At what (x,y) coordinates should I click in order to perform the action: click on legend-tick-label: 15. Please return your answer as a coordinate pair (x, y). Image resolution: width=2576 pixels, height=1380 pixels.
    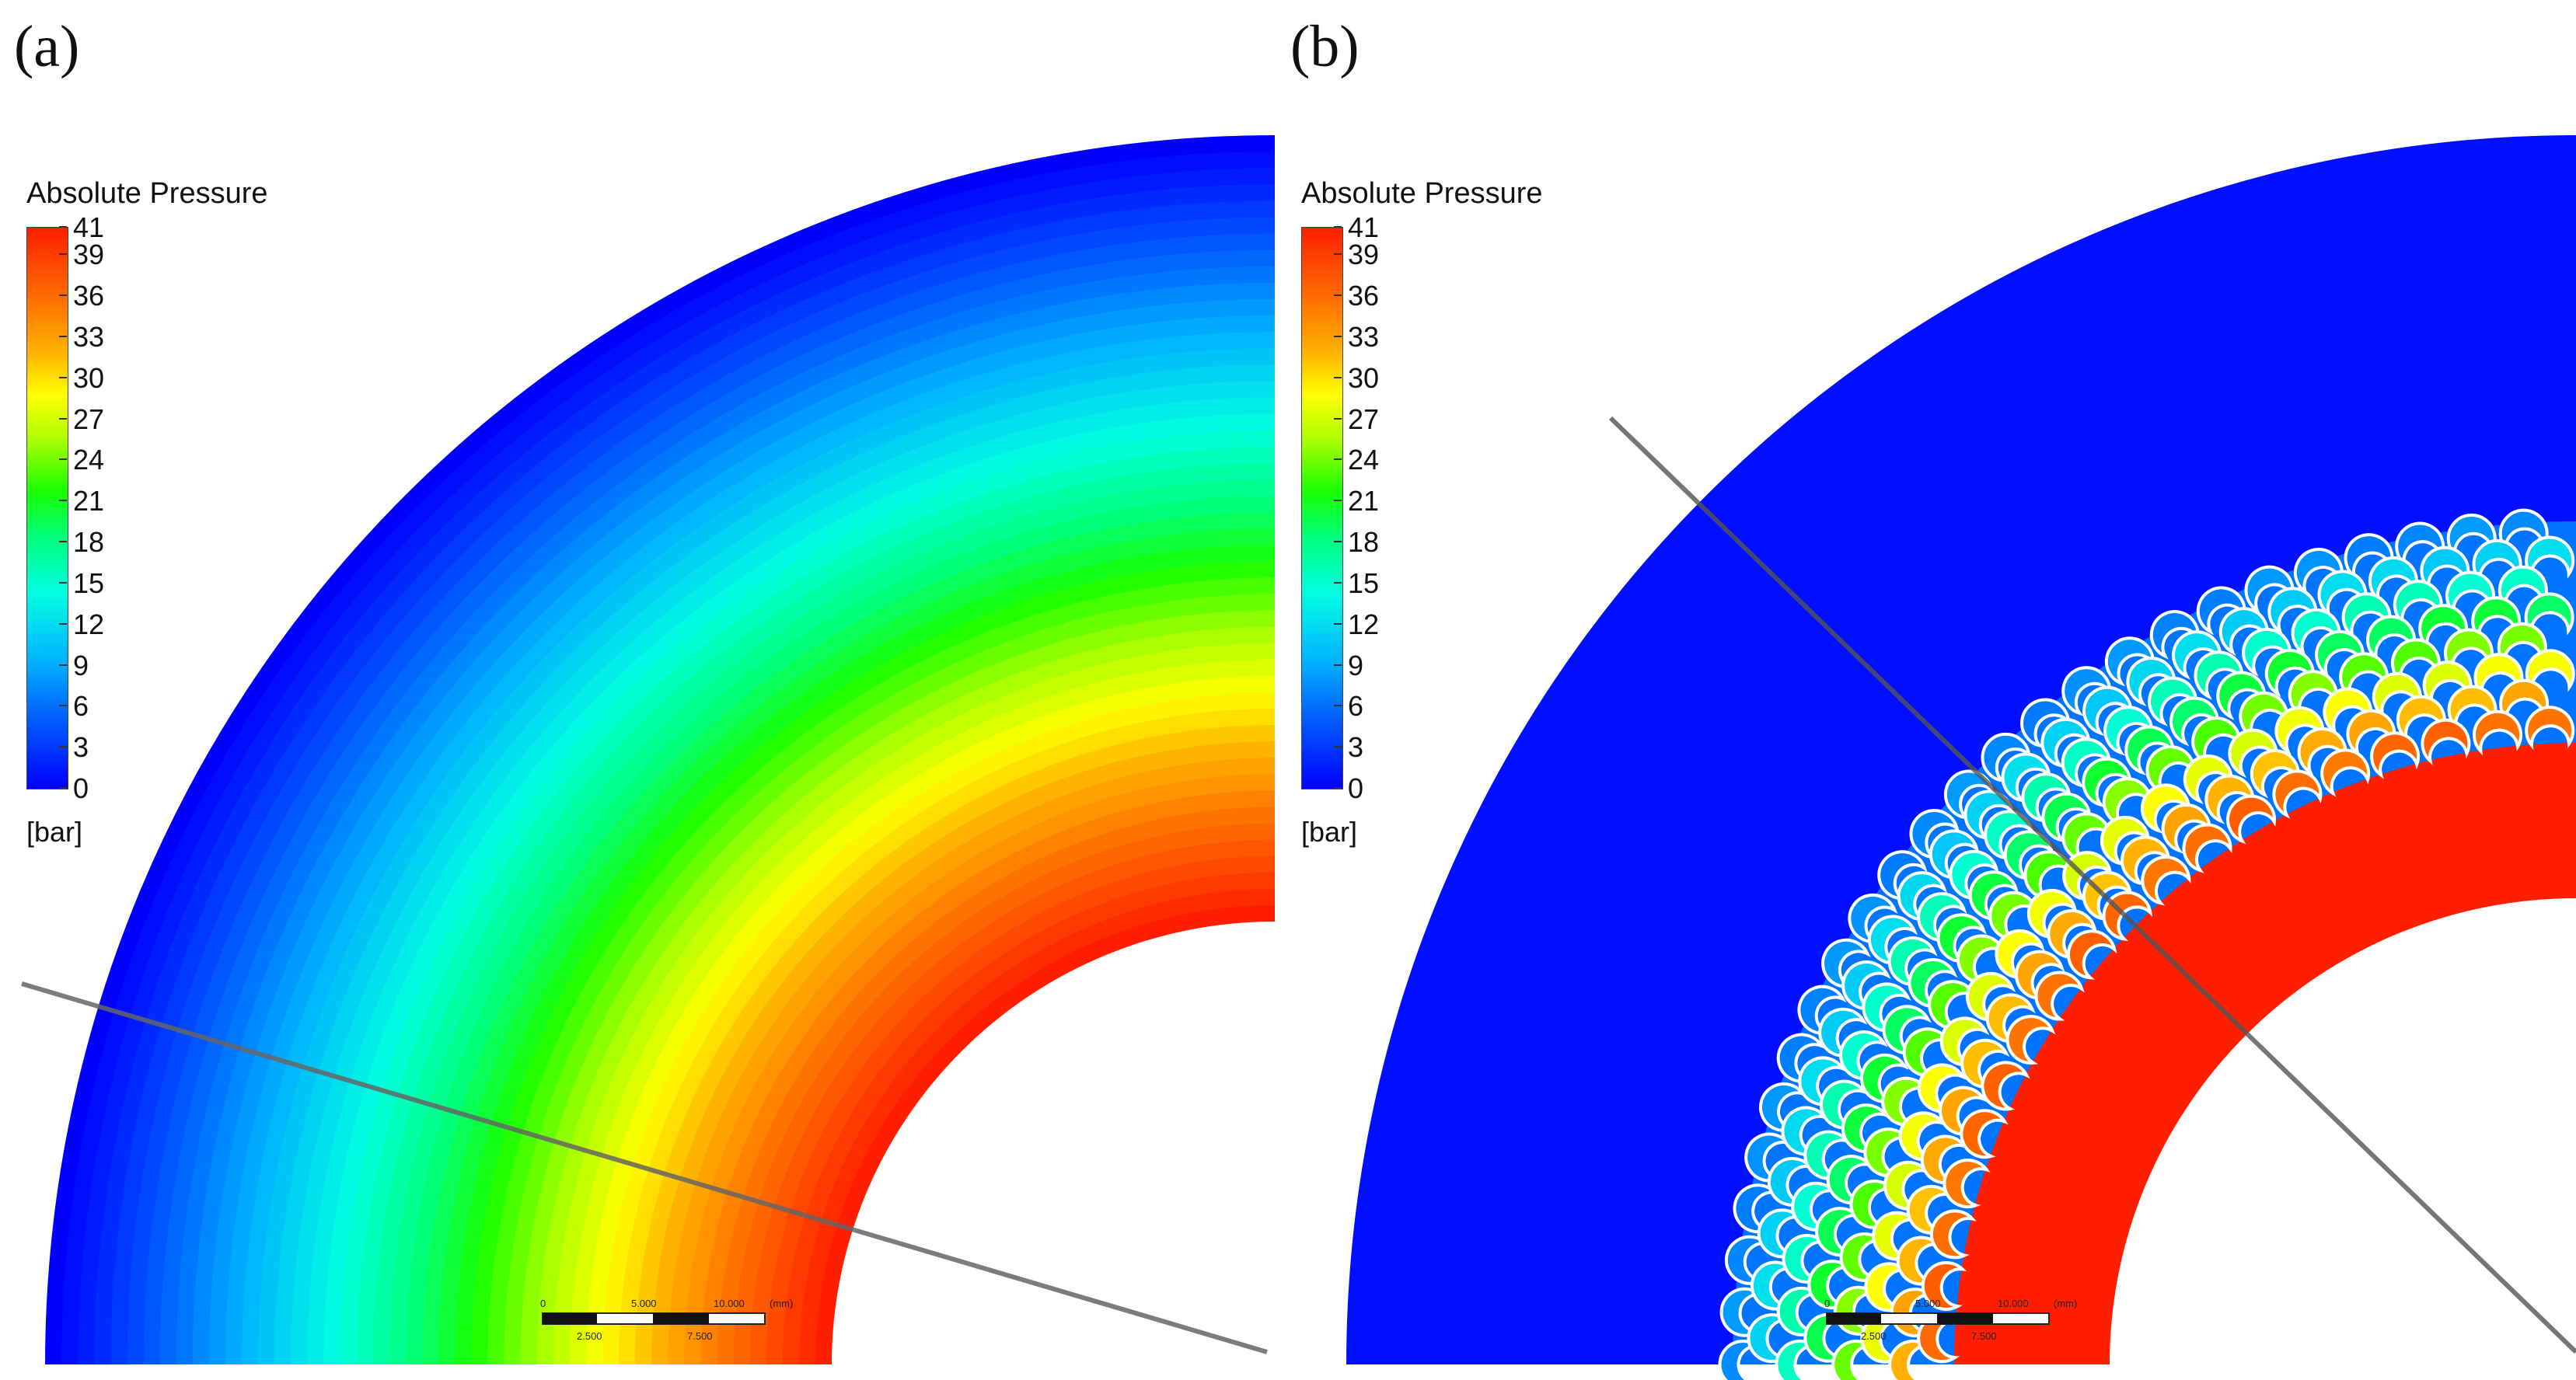
    Looking at the image, I should click on (89, 582).